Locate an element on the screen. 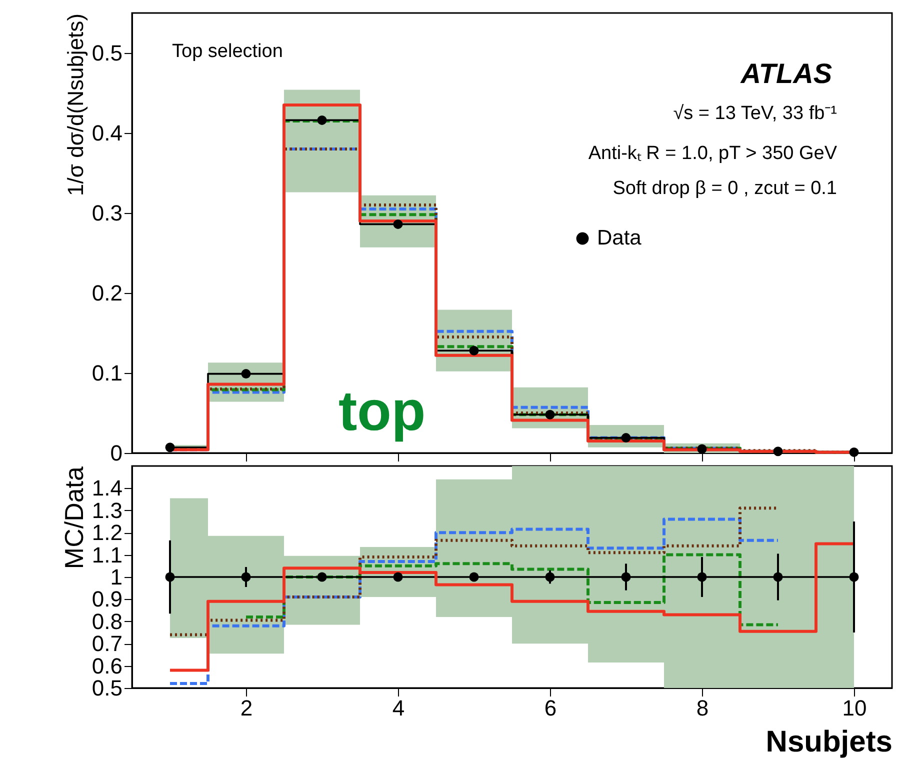 This screenshot has height=775, width=897. x-tick-label: 4 is located at coordinates (398, 708).